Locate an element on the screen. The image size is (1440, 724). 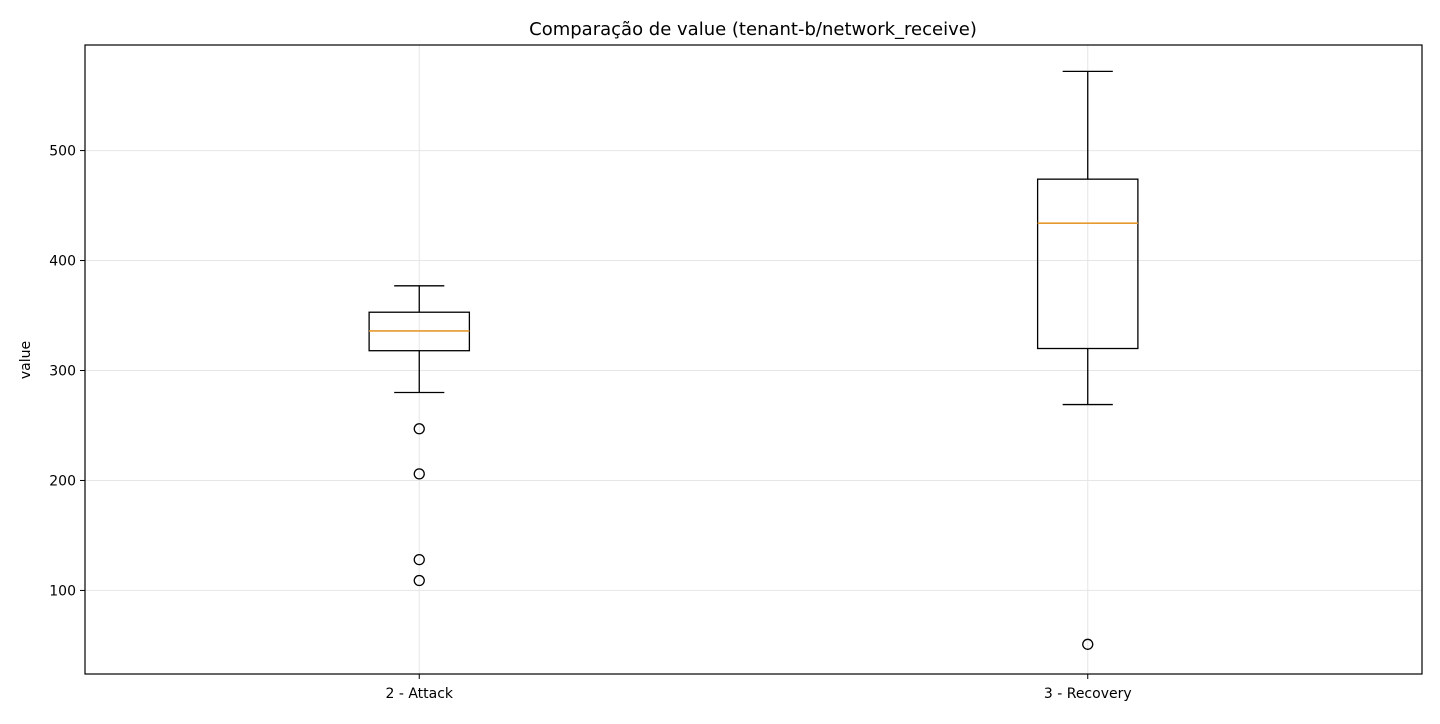
y-axis-label: value is located at coordinates (26, 360).